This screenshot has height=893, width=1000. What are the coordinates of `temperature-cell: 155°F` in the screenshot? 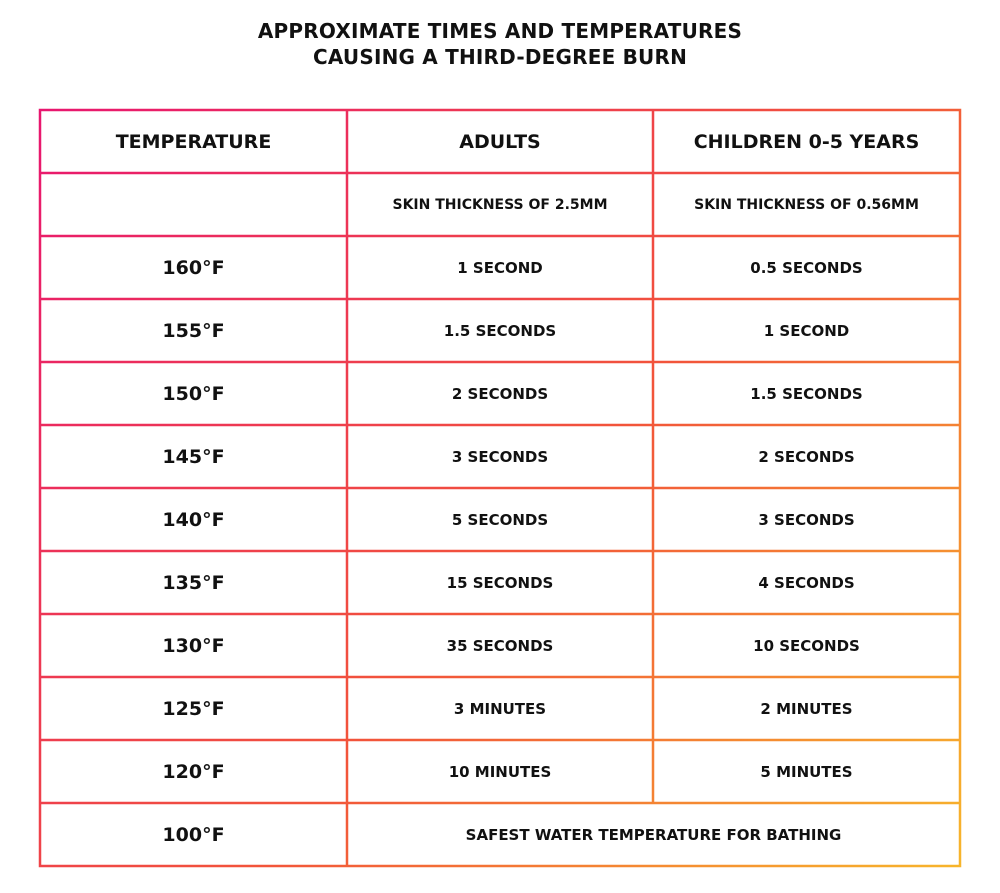 It's located at (193, 330).